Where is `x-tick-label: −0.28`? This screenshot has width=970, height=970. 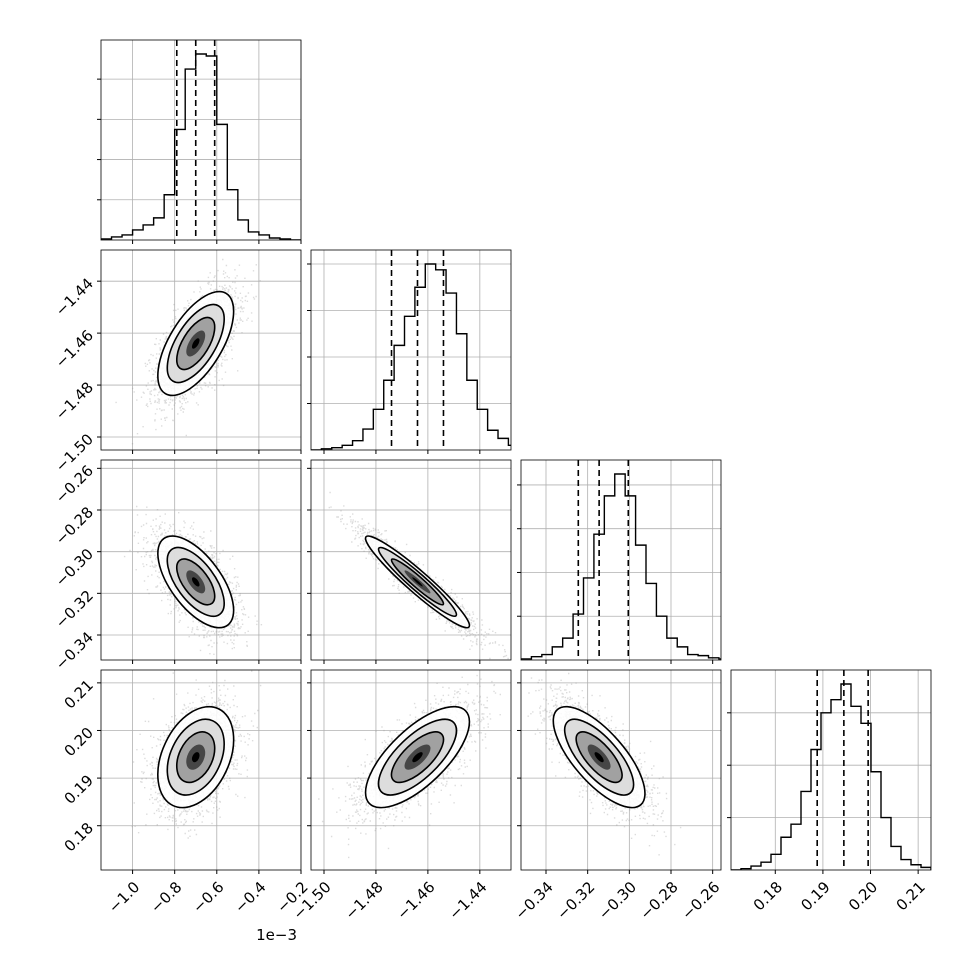
x-tick-label: −0.28 is located at coordinates (659, 900).